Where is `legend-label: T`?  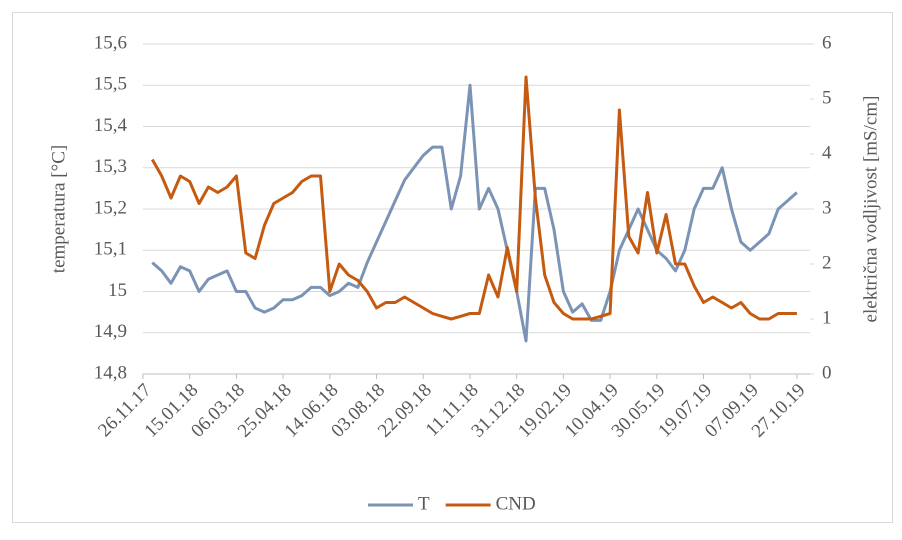 legend-label: T is located at coordinates (424, 503).